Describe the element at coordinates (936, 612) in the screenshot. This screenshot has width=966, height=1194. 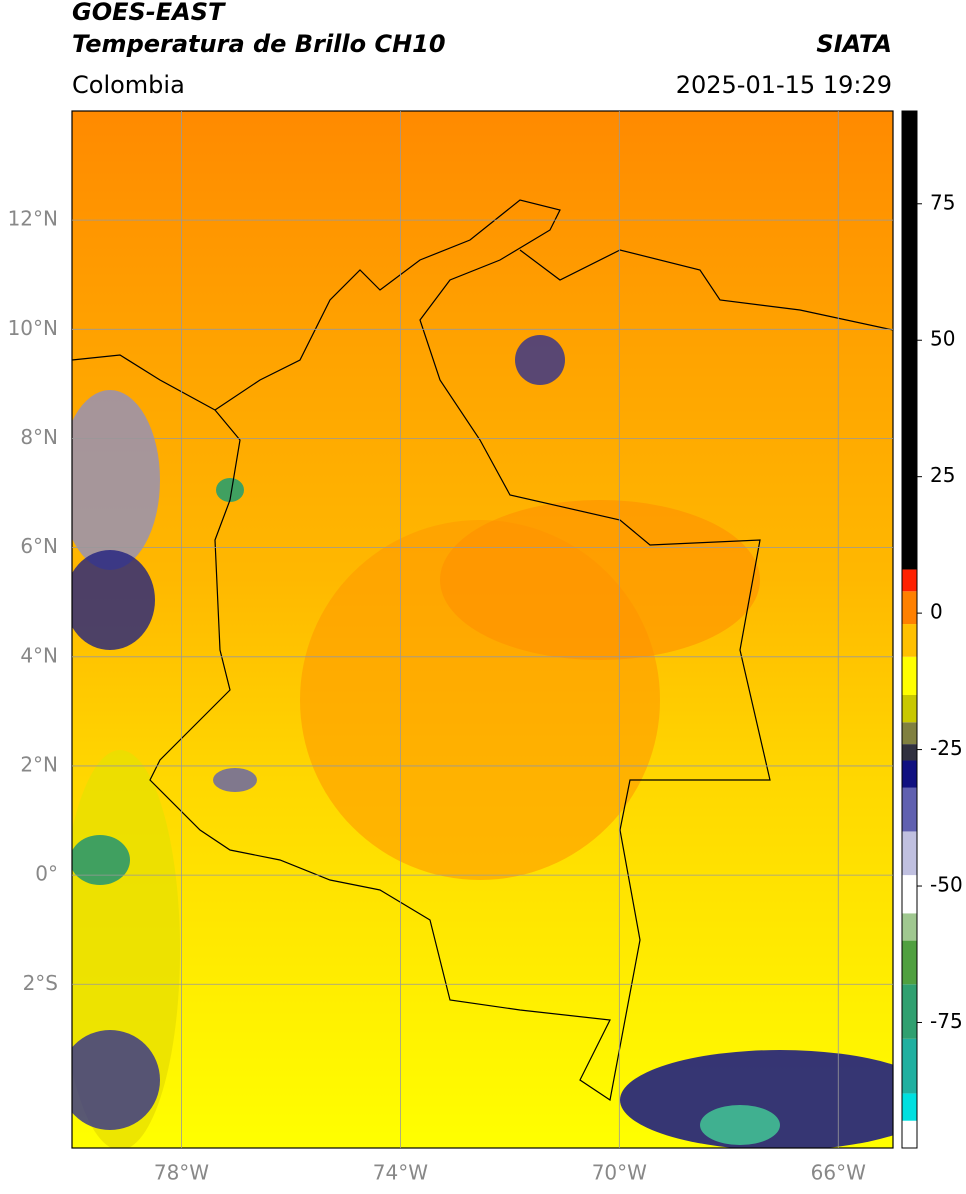
I see `colorbar-tick-label: 0` at that location.